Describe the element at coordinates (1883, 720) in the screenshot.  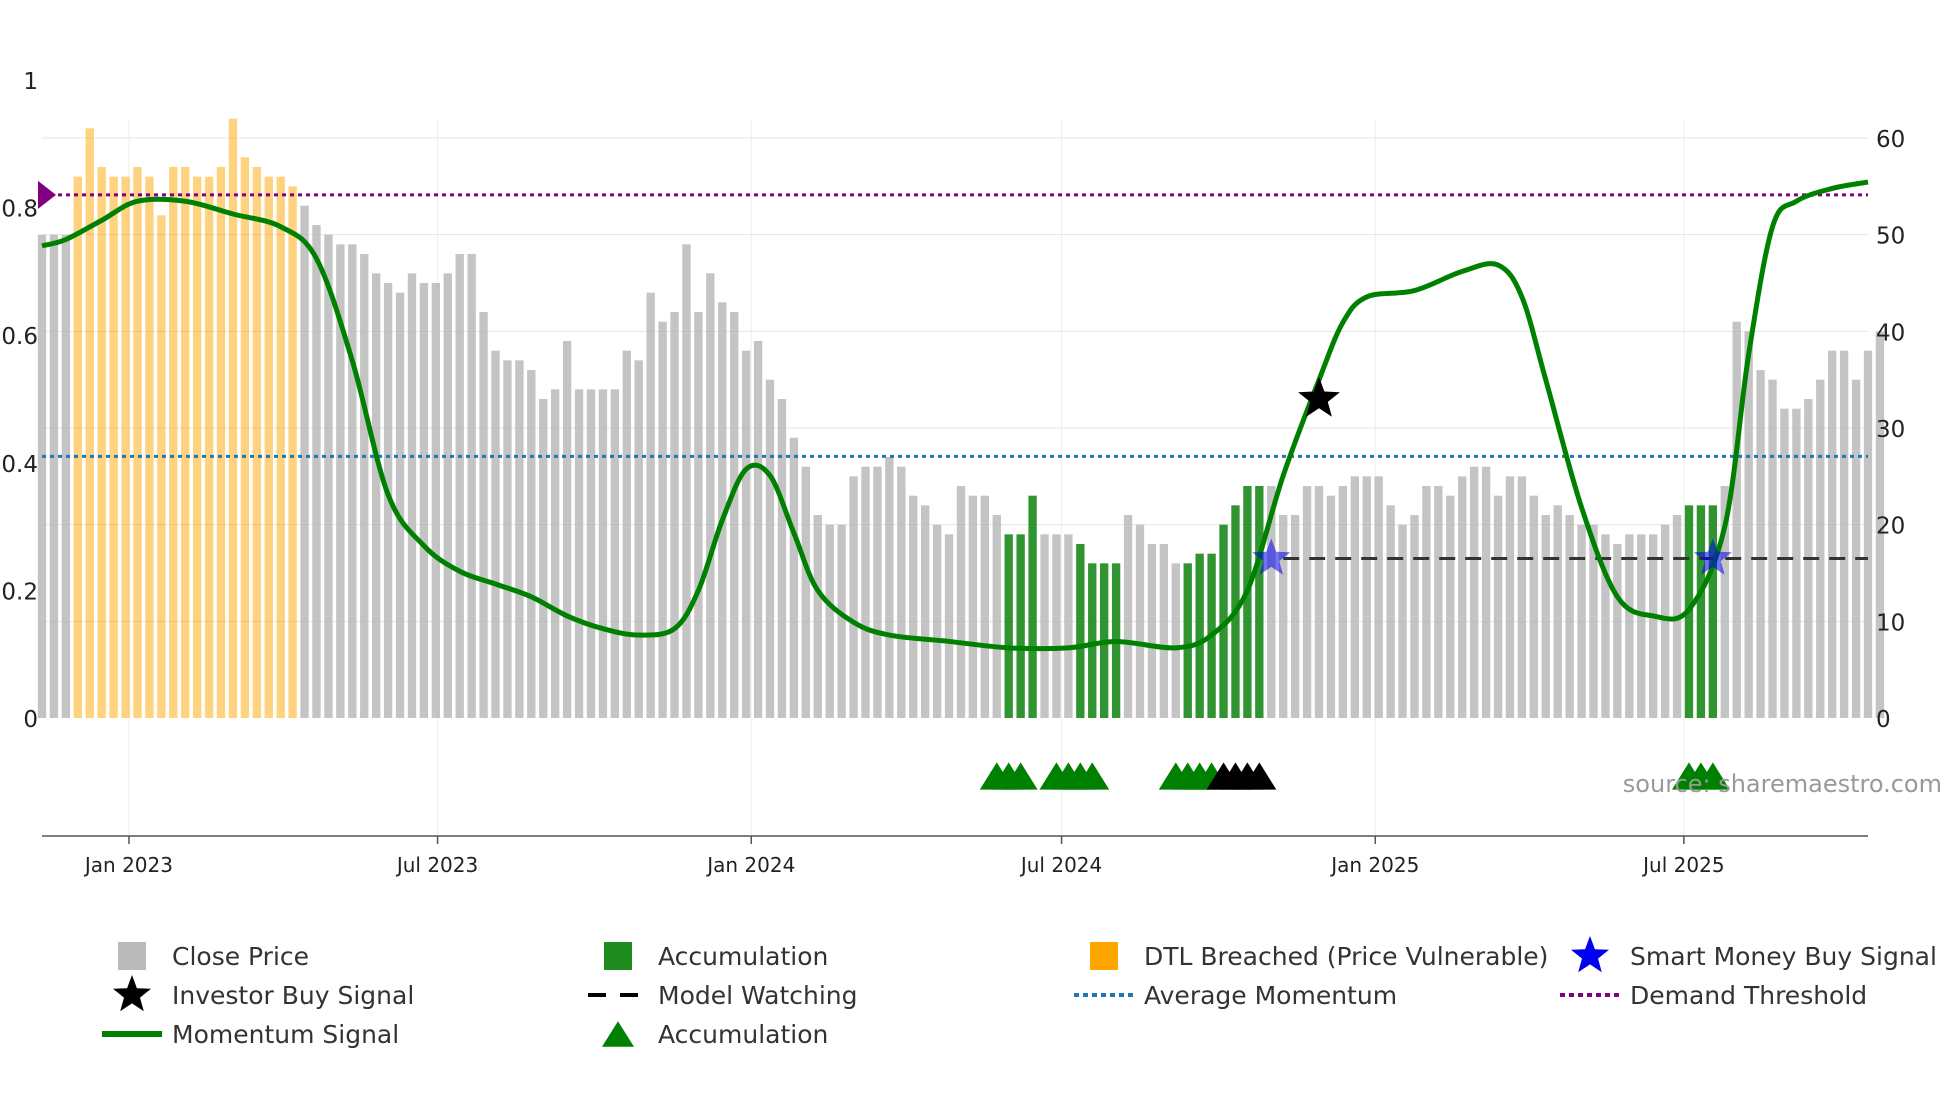
I see `right-tick-label: 0` at that location.